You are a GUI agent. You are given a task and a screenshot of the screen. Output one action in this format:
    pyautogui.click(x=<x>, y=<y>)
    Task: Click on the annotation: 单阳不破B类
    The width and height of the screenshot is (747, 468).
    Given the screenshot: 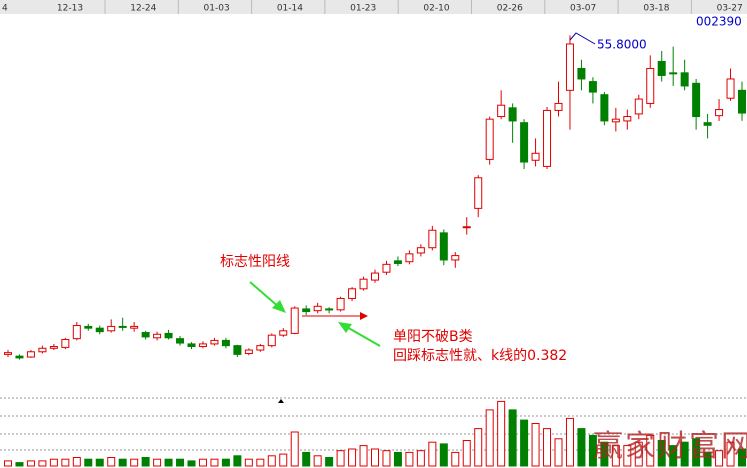 What is the action you would take?
    pyautogui.click(x=433, y=337)
    